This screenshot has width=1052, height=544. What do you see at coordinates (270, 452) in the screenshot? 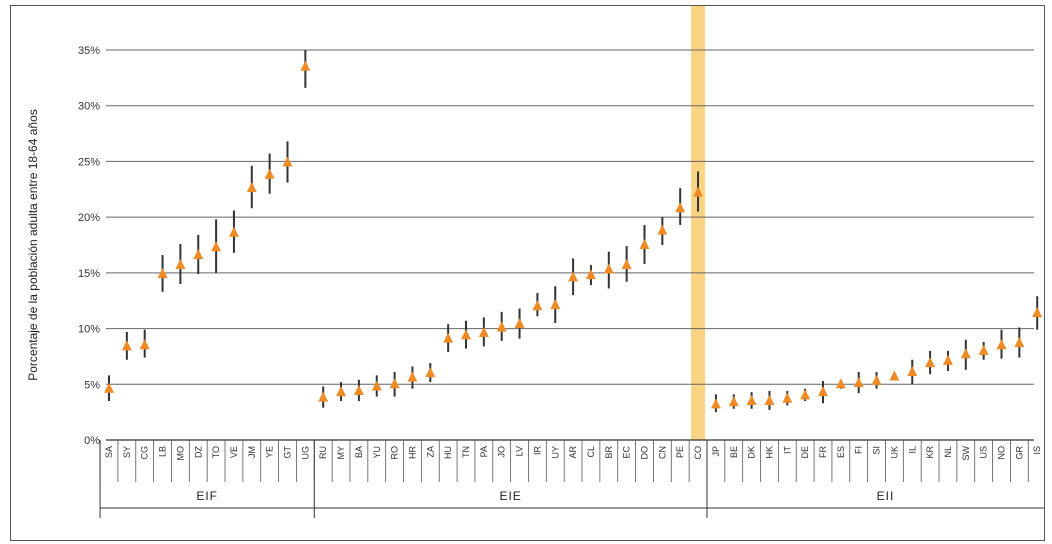
I see `category-label: YE` at bounding box center [270, 452].